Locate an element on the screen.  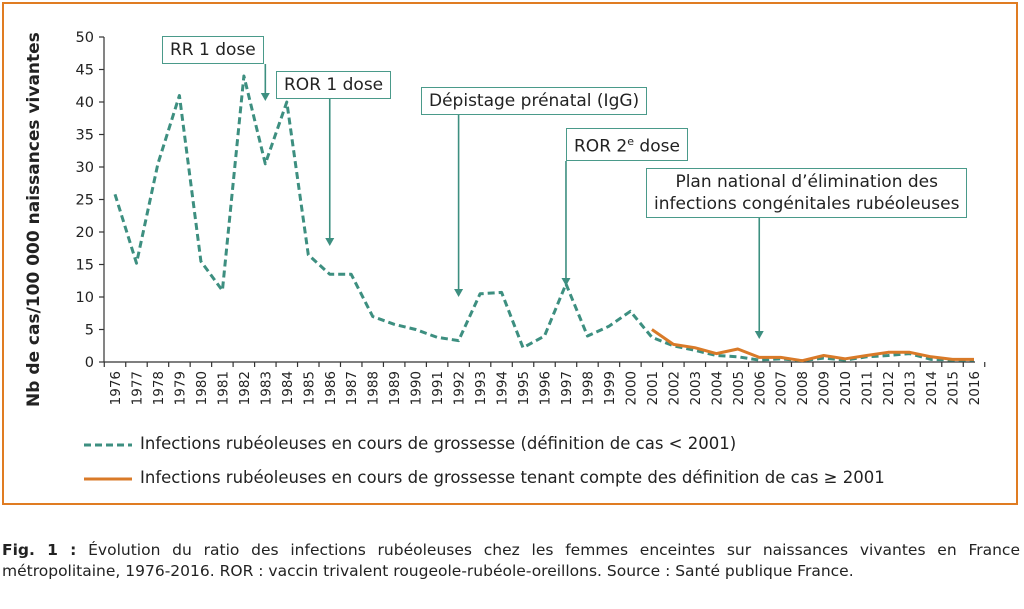
x-tick-label: 1991 is located at coordinates (438, 388).